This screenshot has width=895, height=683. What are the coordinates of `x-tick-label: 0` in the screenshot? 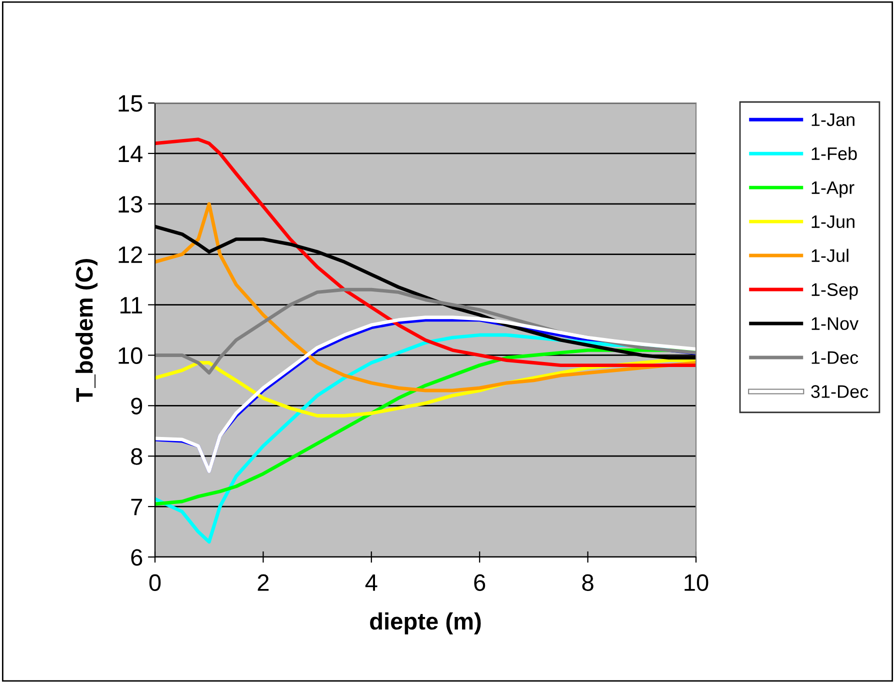 It's located at (155, 583).